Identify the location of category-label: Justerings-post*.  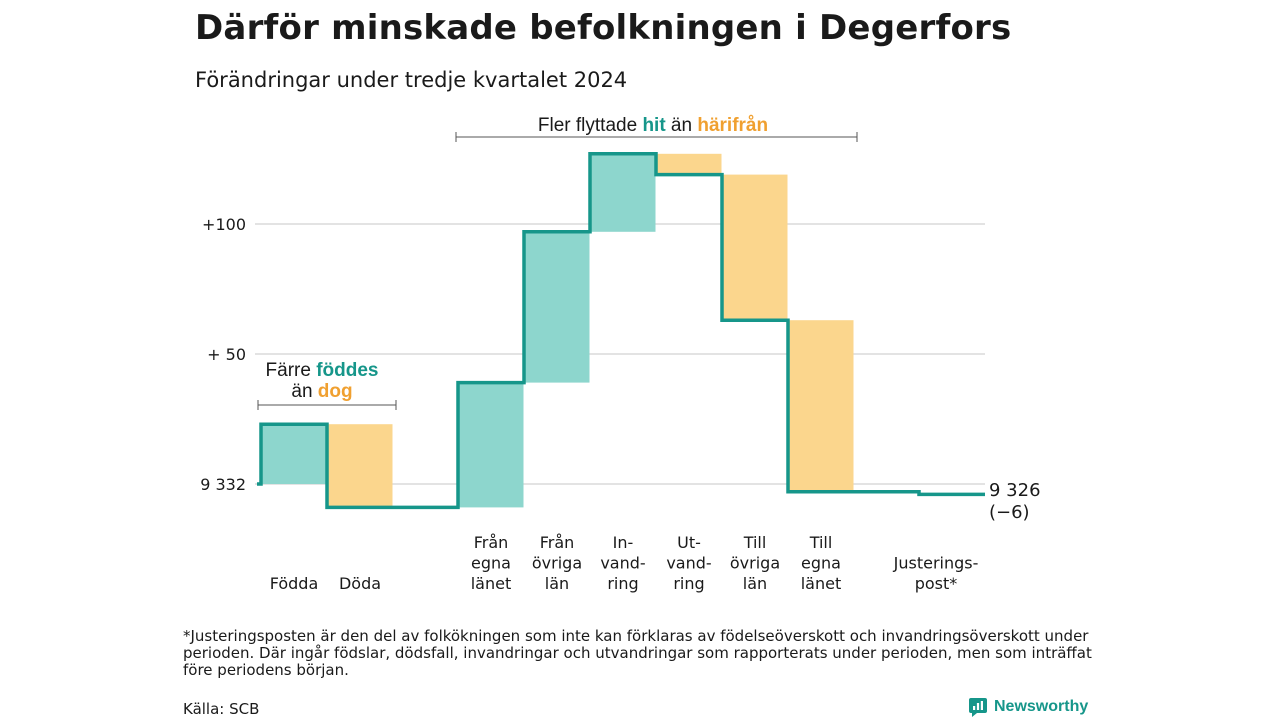
(936, 574).